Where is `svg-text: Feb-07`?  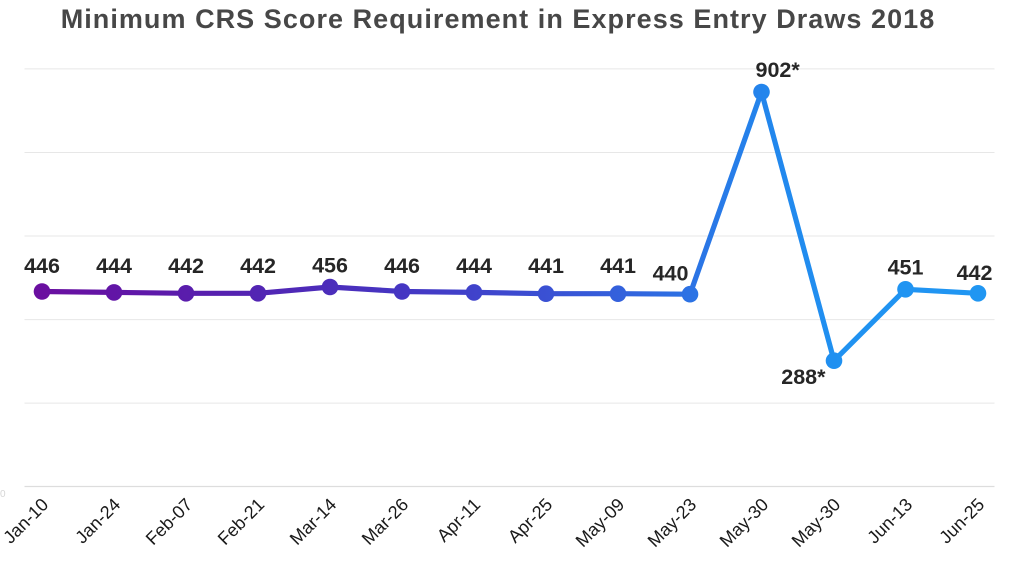
svg-text: Feb-07 is located at coordinates (169, 521).